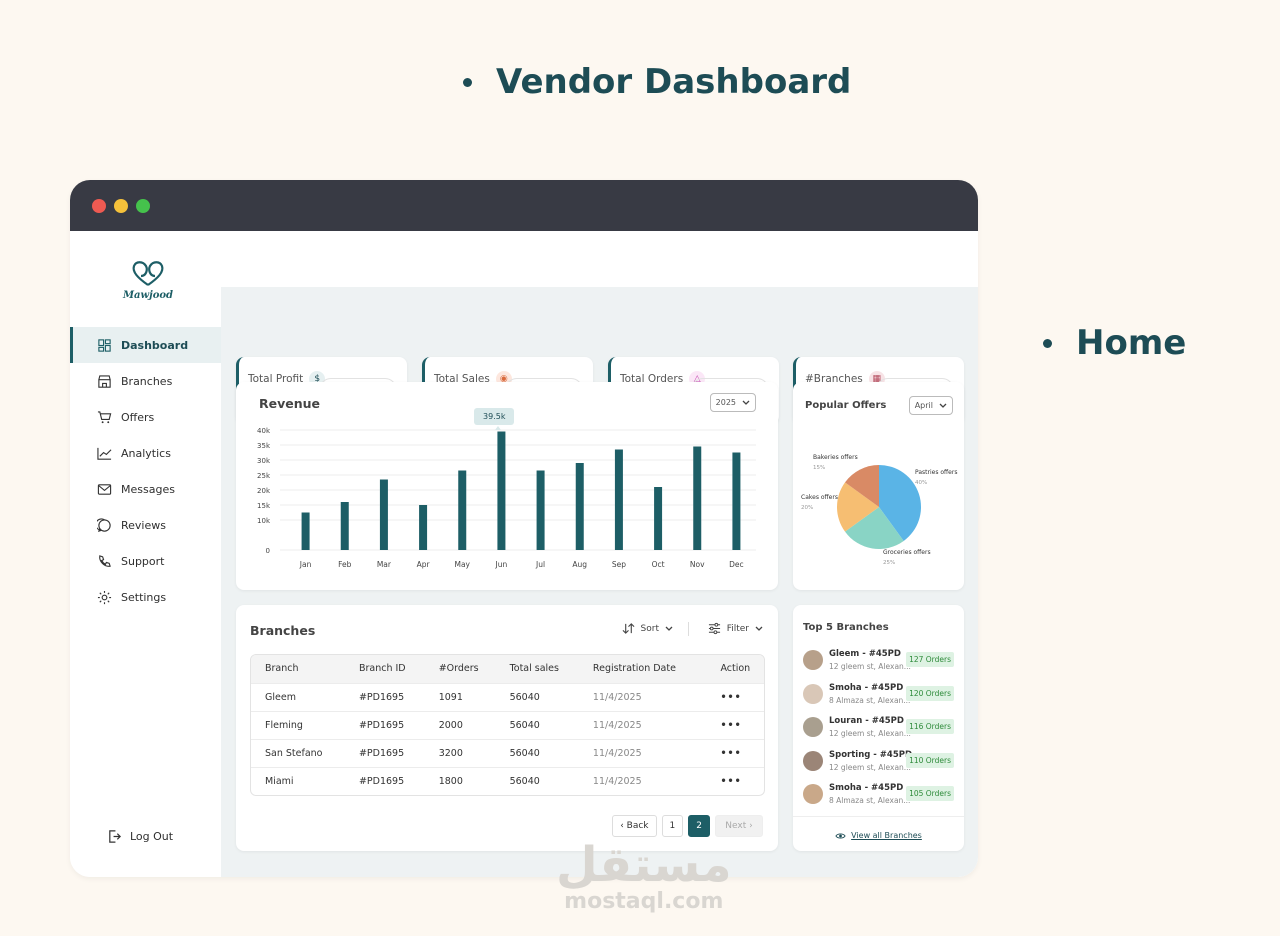 The width and height of the screenshot is (1280, 936). What do you see at coordinates (145, 489) in the screenshot?
I see `sidebar-item-messages: Messages` at bounding box center [145, 489].